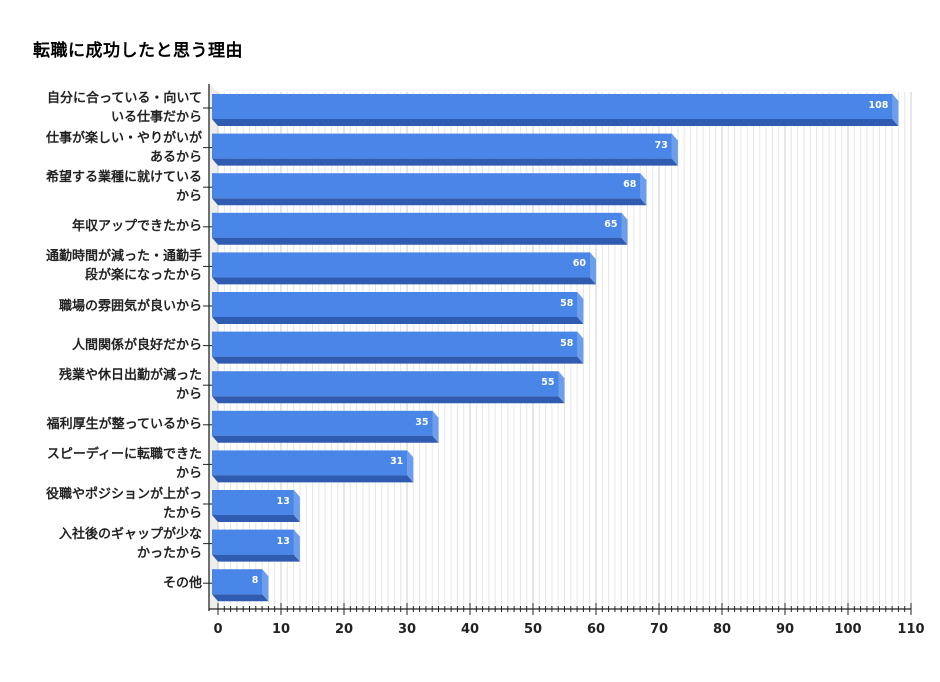  Describe the element at coordinates (661, 145) in the screenshot. I see `bar-value-label: 73` at that location.